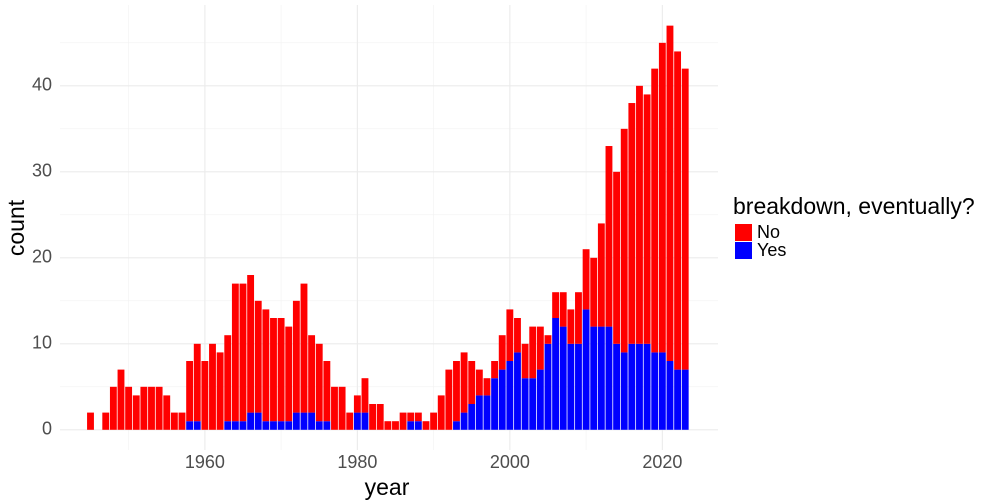 This screenshot has width=1008, height=504. What do you see at coordinates (662, 462) in the screenshot?
I see `x-tick-label: 2020` at bounding box center [662, 462].